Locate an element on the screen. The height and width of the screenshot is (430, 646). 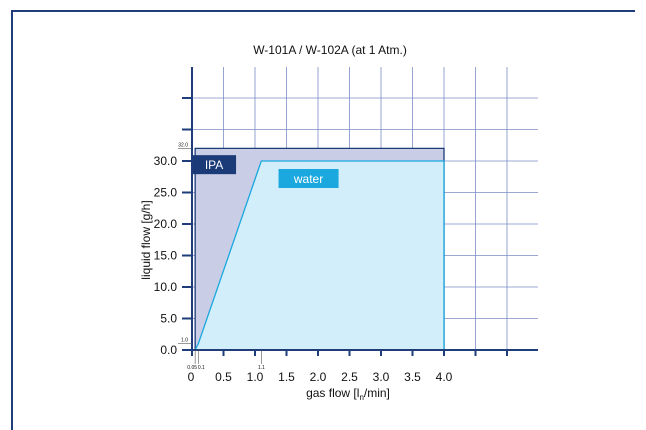
series-label-box-water is located at coordinates (308, 179).